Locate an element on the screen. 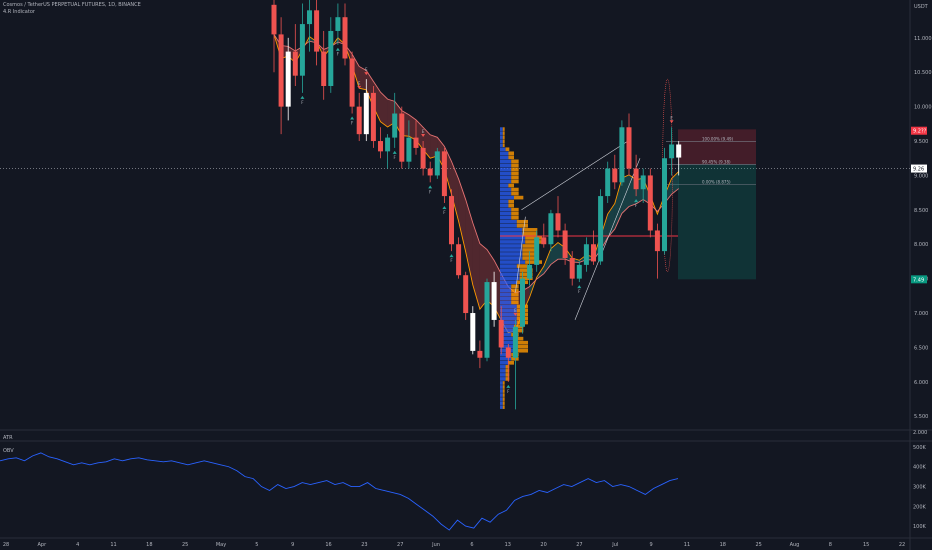 The image size is (932, 550). sell-signal-marker is located at coordinates (366, 74).